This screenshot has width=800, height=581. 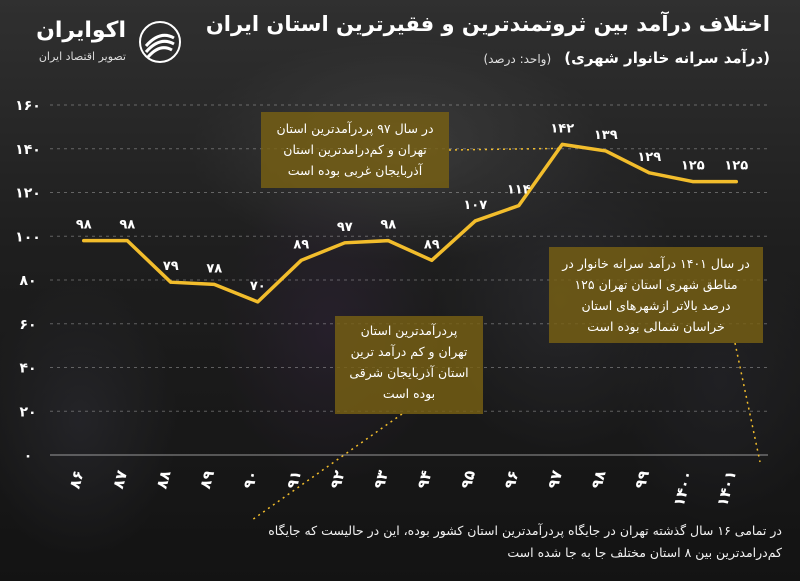 I want to click on data-label: ۱۱۴, so click(x=519, y=190).